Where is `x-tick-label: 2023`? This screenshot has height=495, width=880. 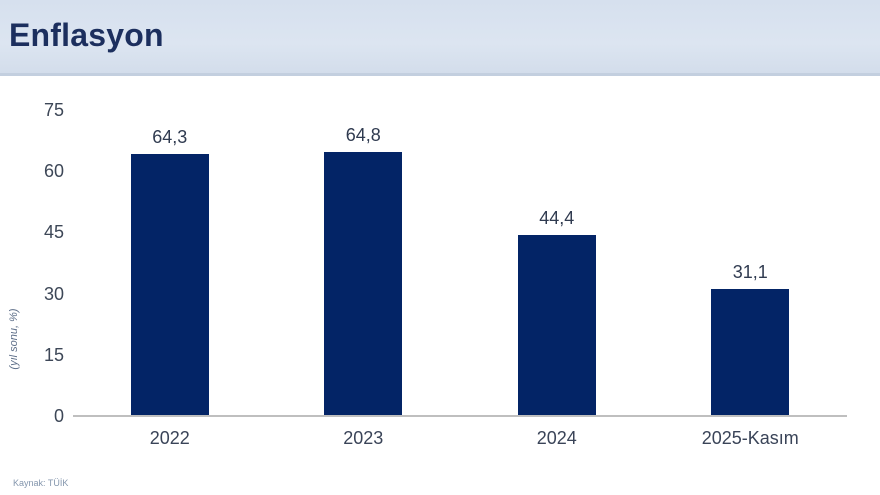 x-tick-label: 2023 is located at coordinates (363, 438).